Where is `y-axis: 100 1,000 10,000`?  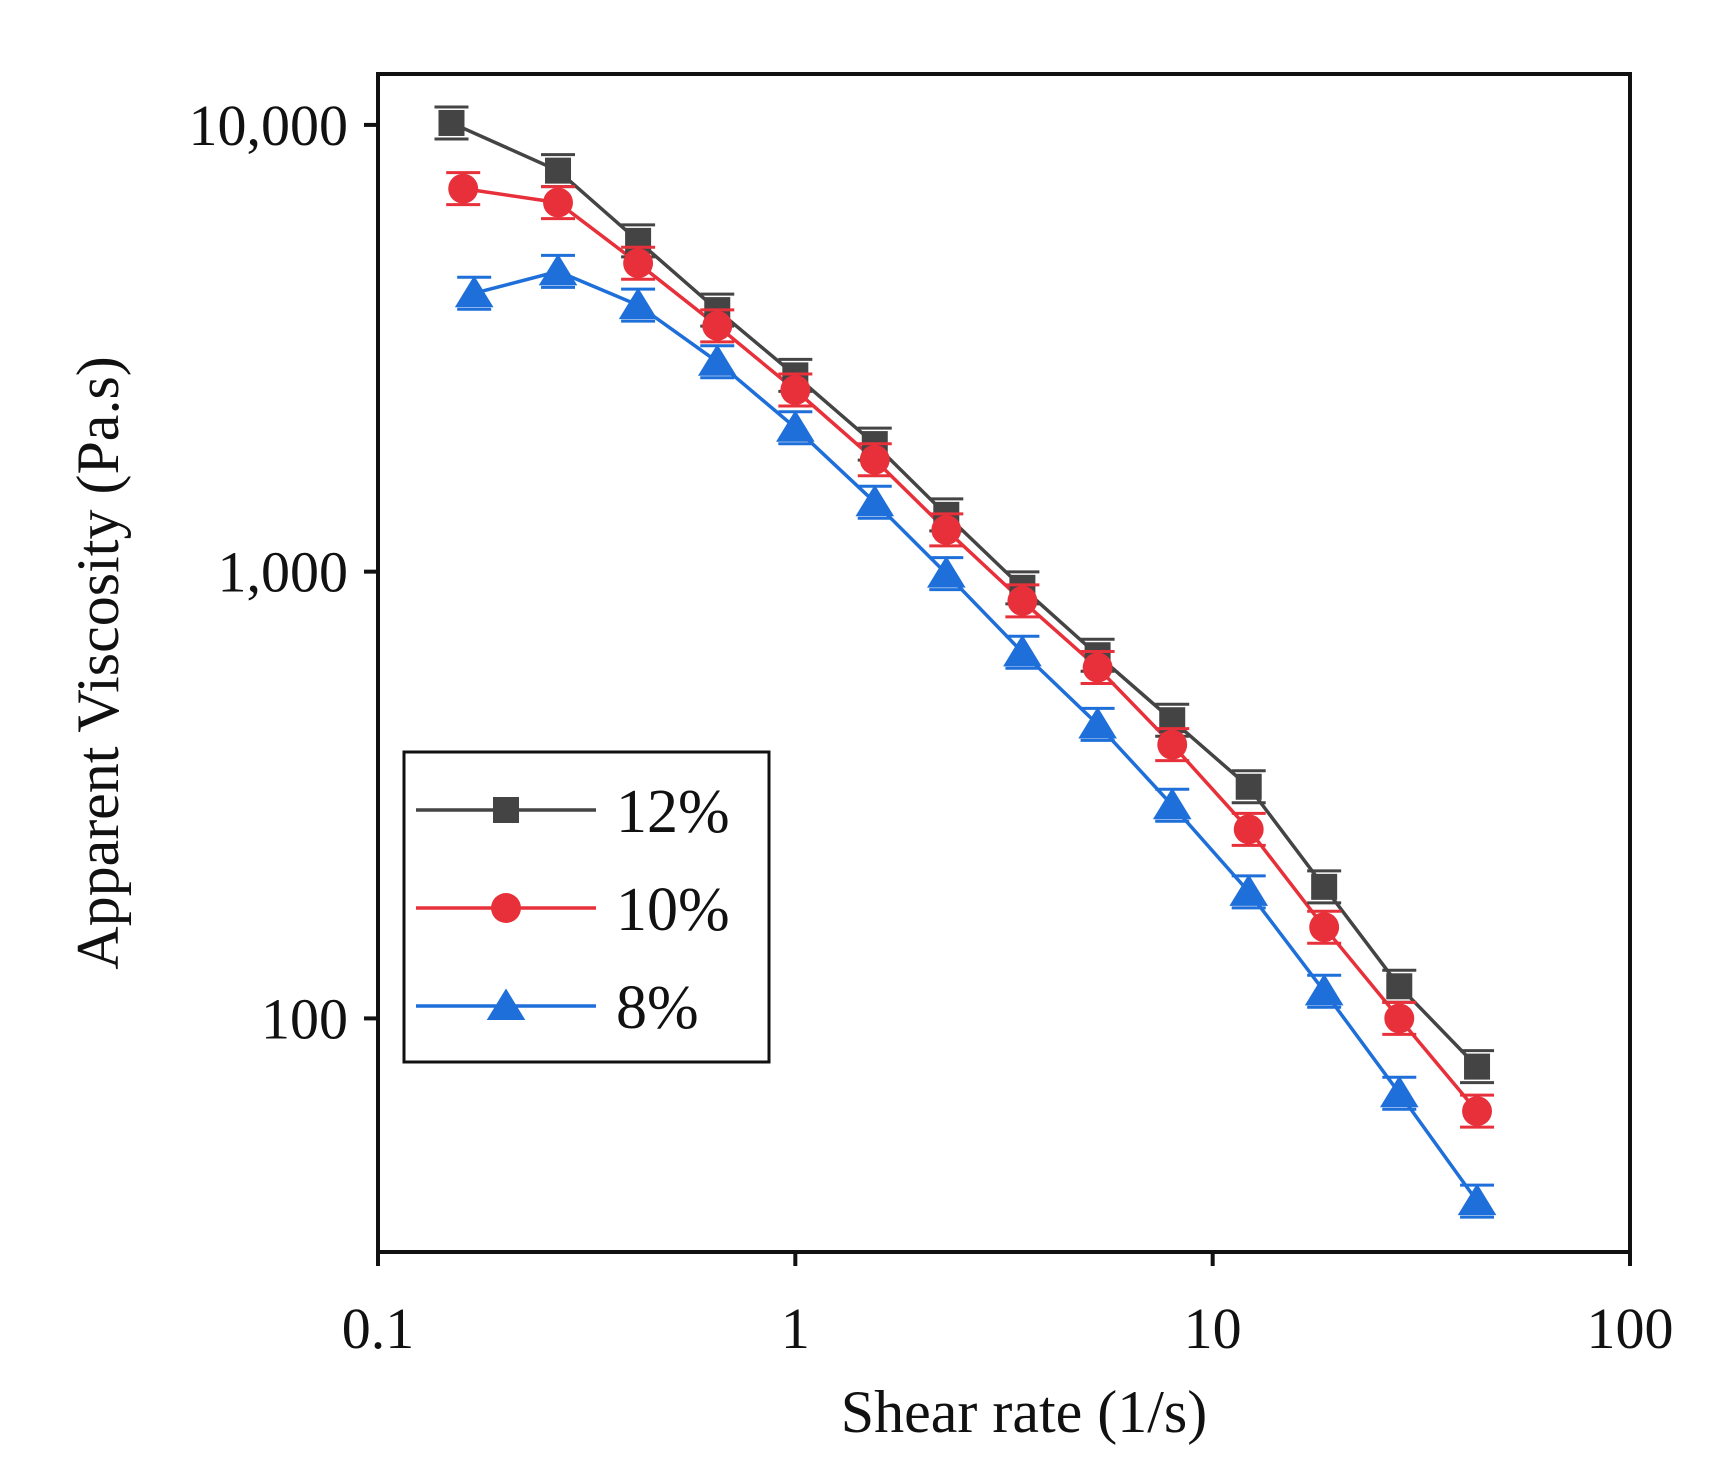 y-axis: 100 1,000 10,000 is located at coordinates (283, 572).